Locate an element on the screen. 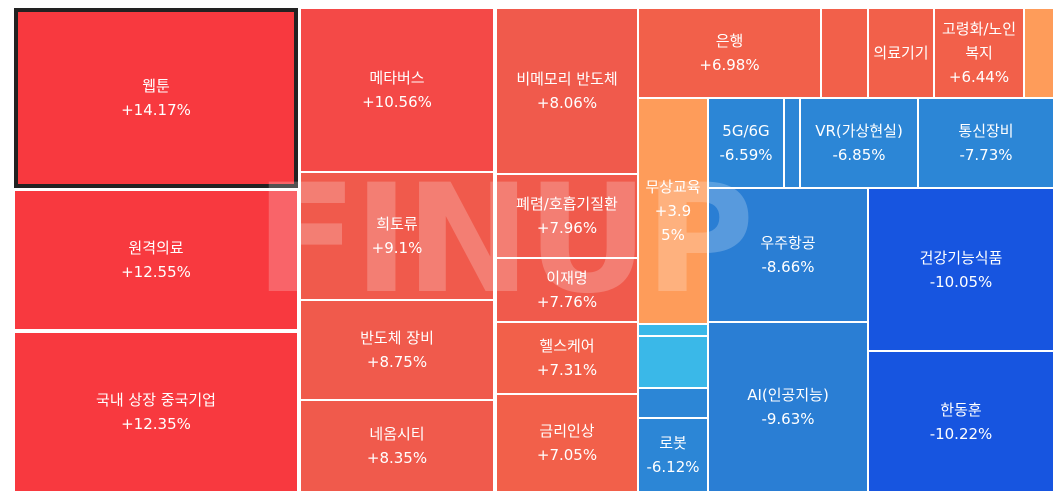 This screenshot has width=1062, height=504. tile-name: 웹툰 is located at coordinates (156, 86).